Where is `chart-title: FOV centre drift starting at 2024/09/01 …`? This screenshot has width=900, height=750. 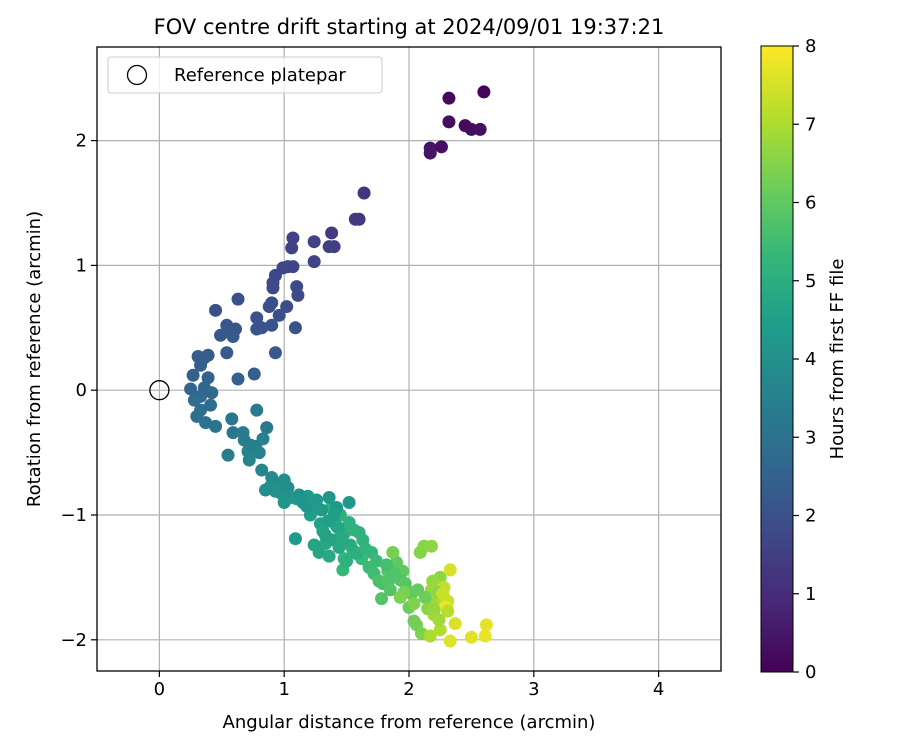 chart-title: FOV centre drift starting at 2024/09/01 … is located at coordinates (409, 27).